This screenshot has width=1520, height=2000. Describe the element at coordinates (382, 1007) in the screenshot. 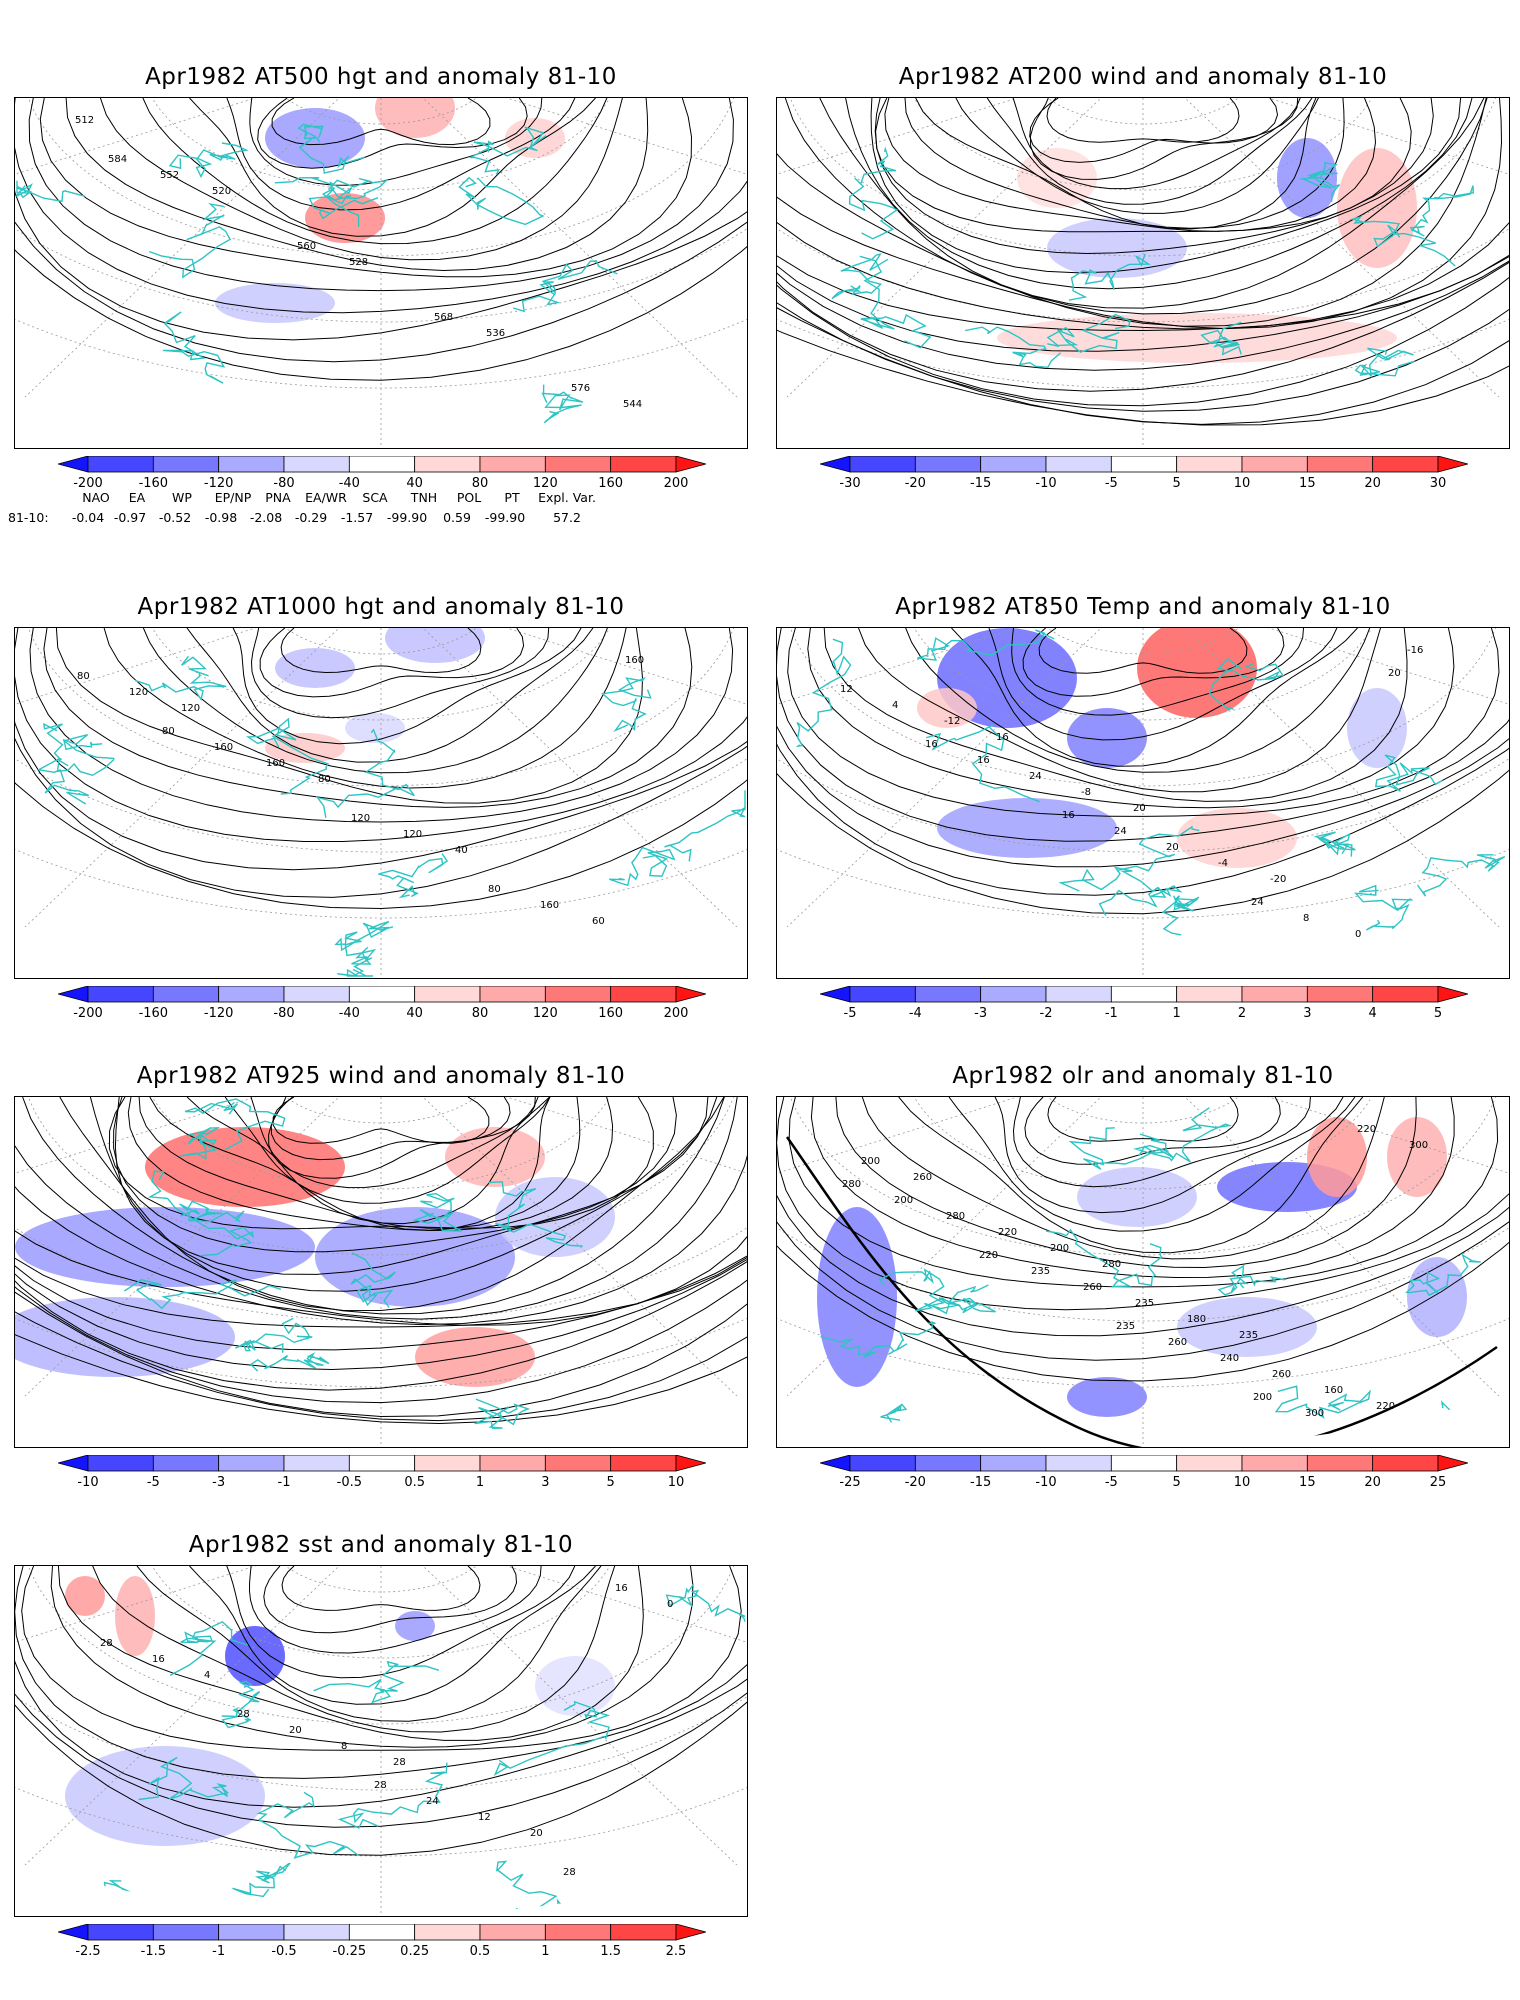

I see `colorbar: -200 -160 -120 -80 -40 40 80 120 160 200` at that location.